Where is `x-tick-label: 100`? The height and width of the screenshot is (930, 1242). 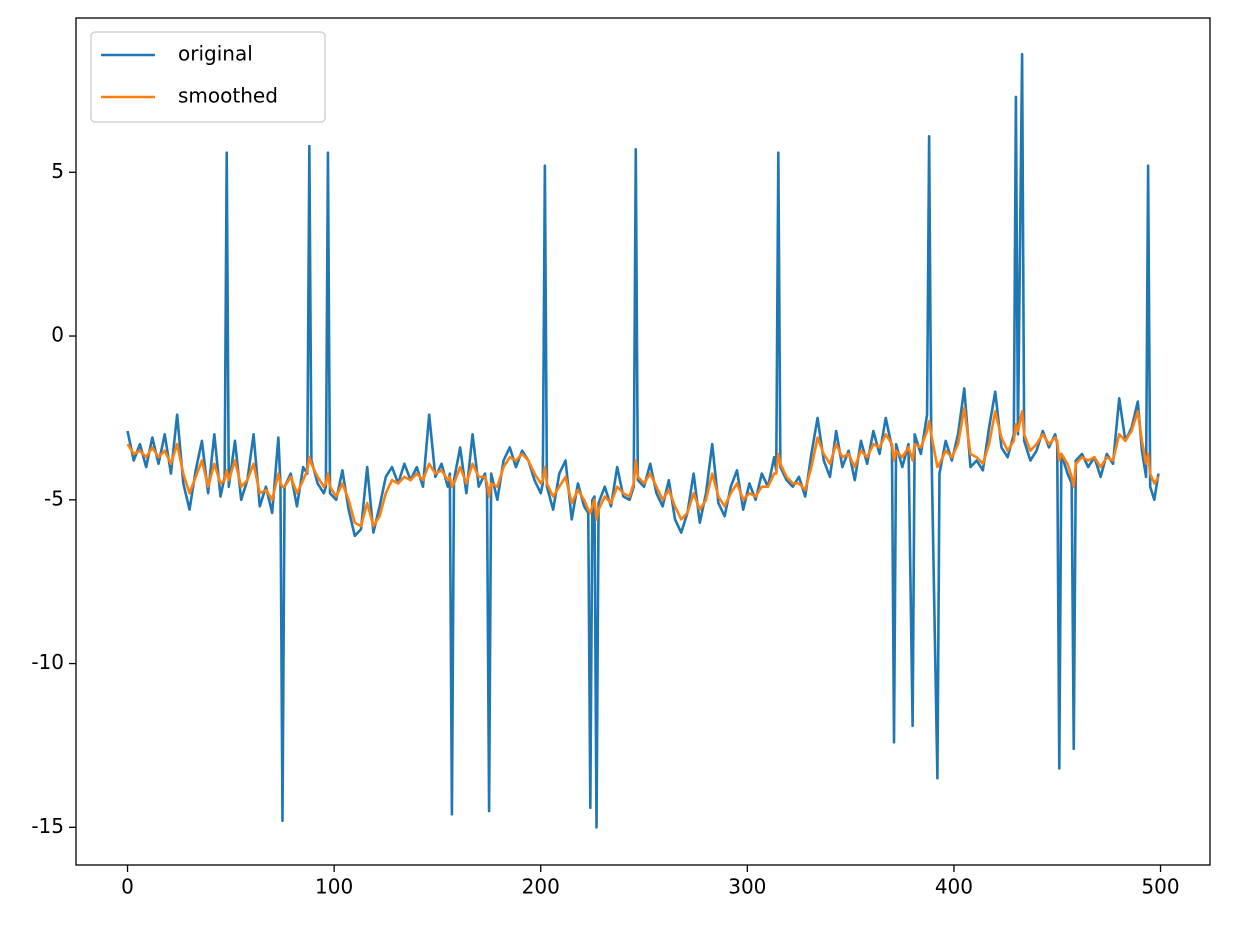 x-tick-label: 100 is located at coordinates (334, 887).